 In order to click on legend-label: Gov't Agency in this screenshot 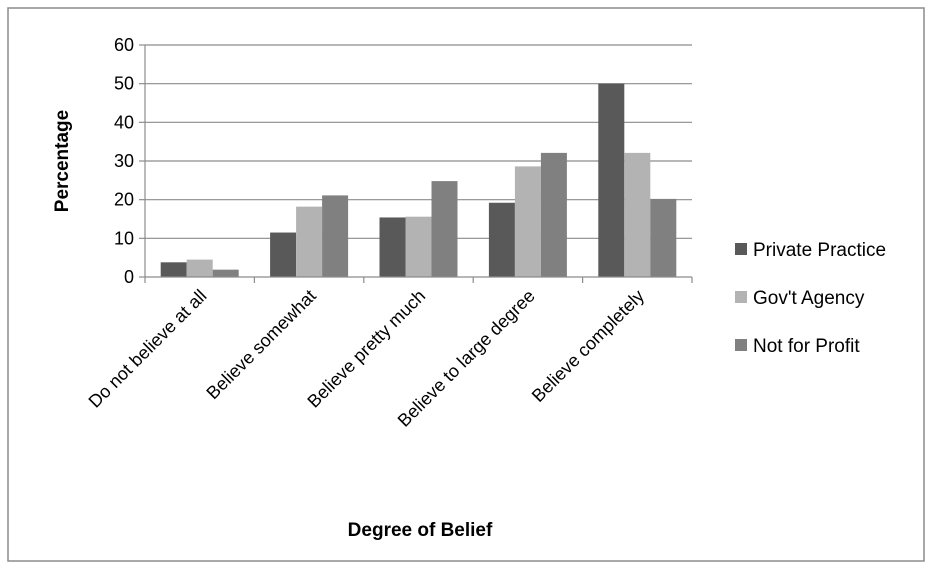, I will do `click(809, 298)`.